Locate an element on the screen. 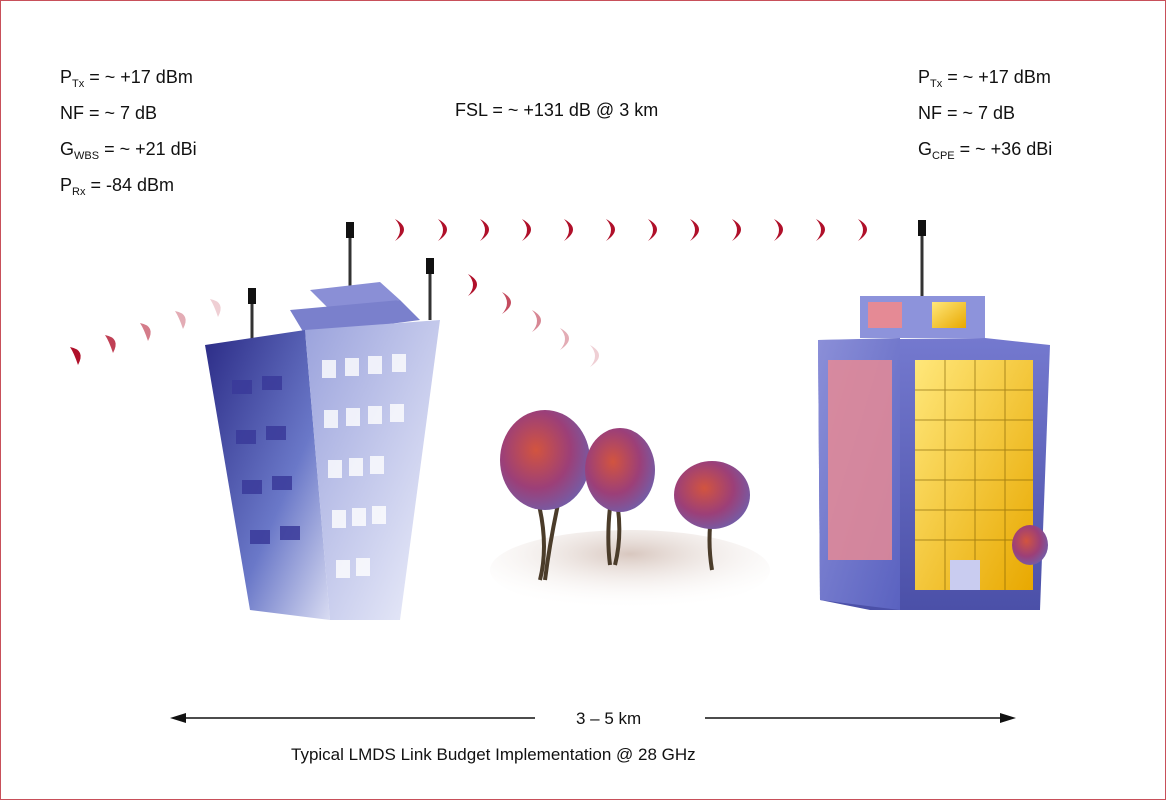 This screenshot has width=1166, height=800. distance-arrow is located at coordinates (593, 718).